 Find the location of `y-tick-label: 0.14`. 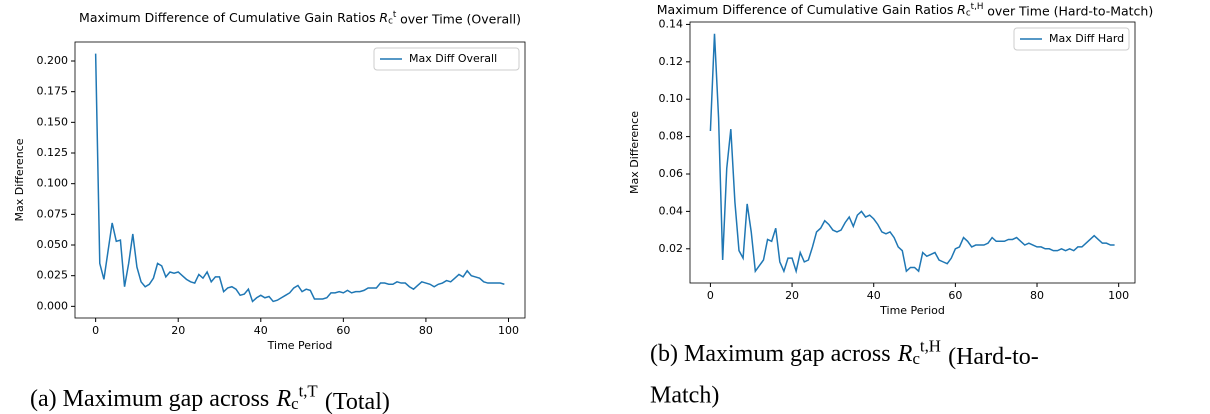

y-tick-label: 0.14 is located at coordinates (671, 23).